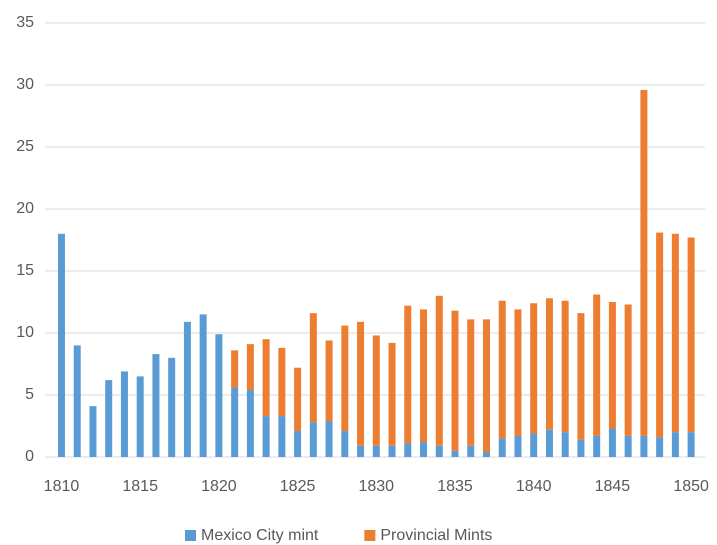 This screenshot has width=717, height=545. I want to click on y-tick-label: 10, so click(25, 332).